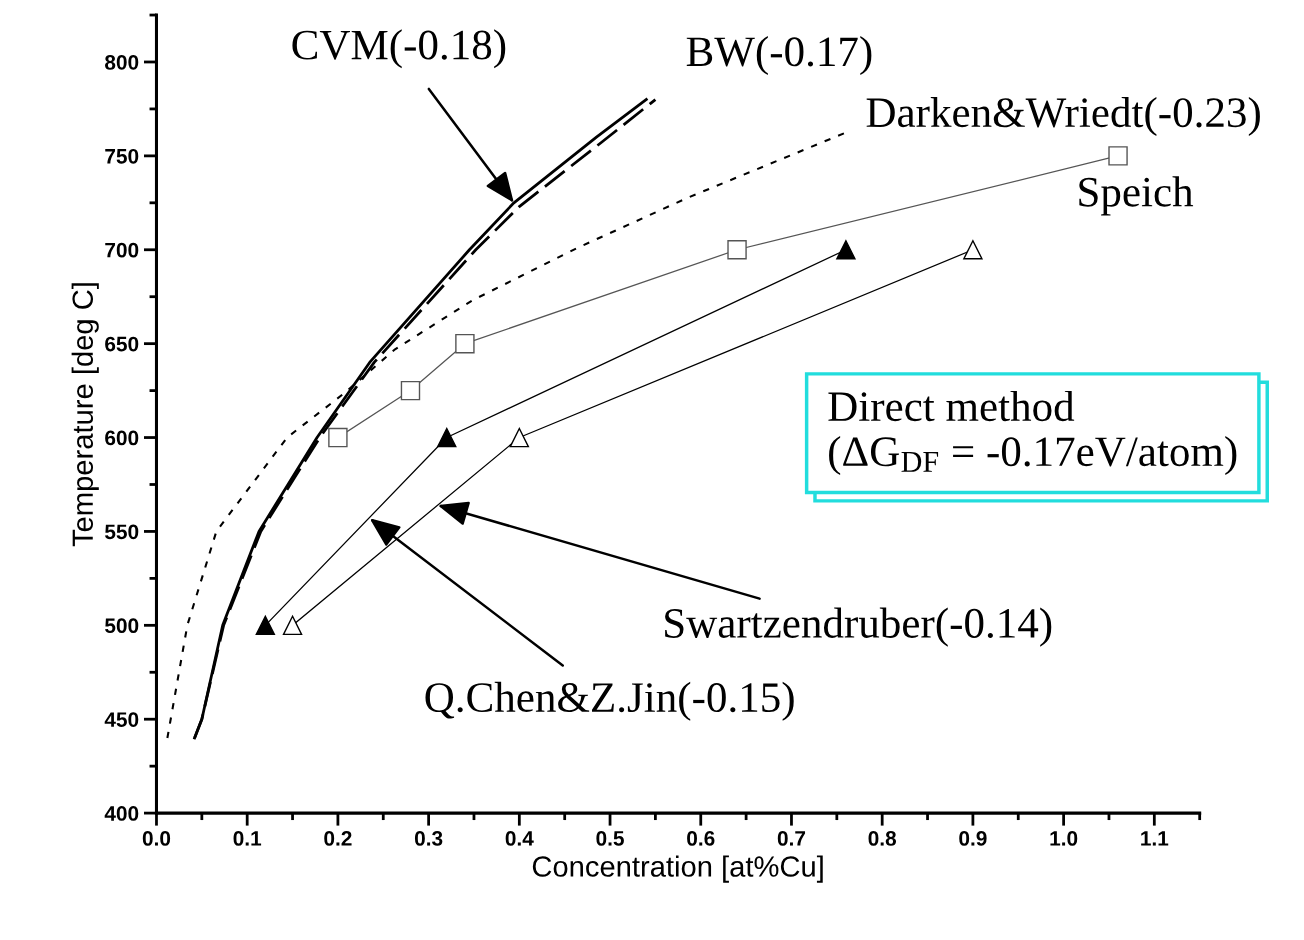  Describe the element at coordinates (122, 62) in the screenshot. I see `y-tick-label: 800` at that location.